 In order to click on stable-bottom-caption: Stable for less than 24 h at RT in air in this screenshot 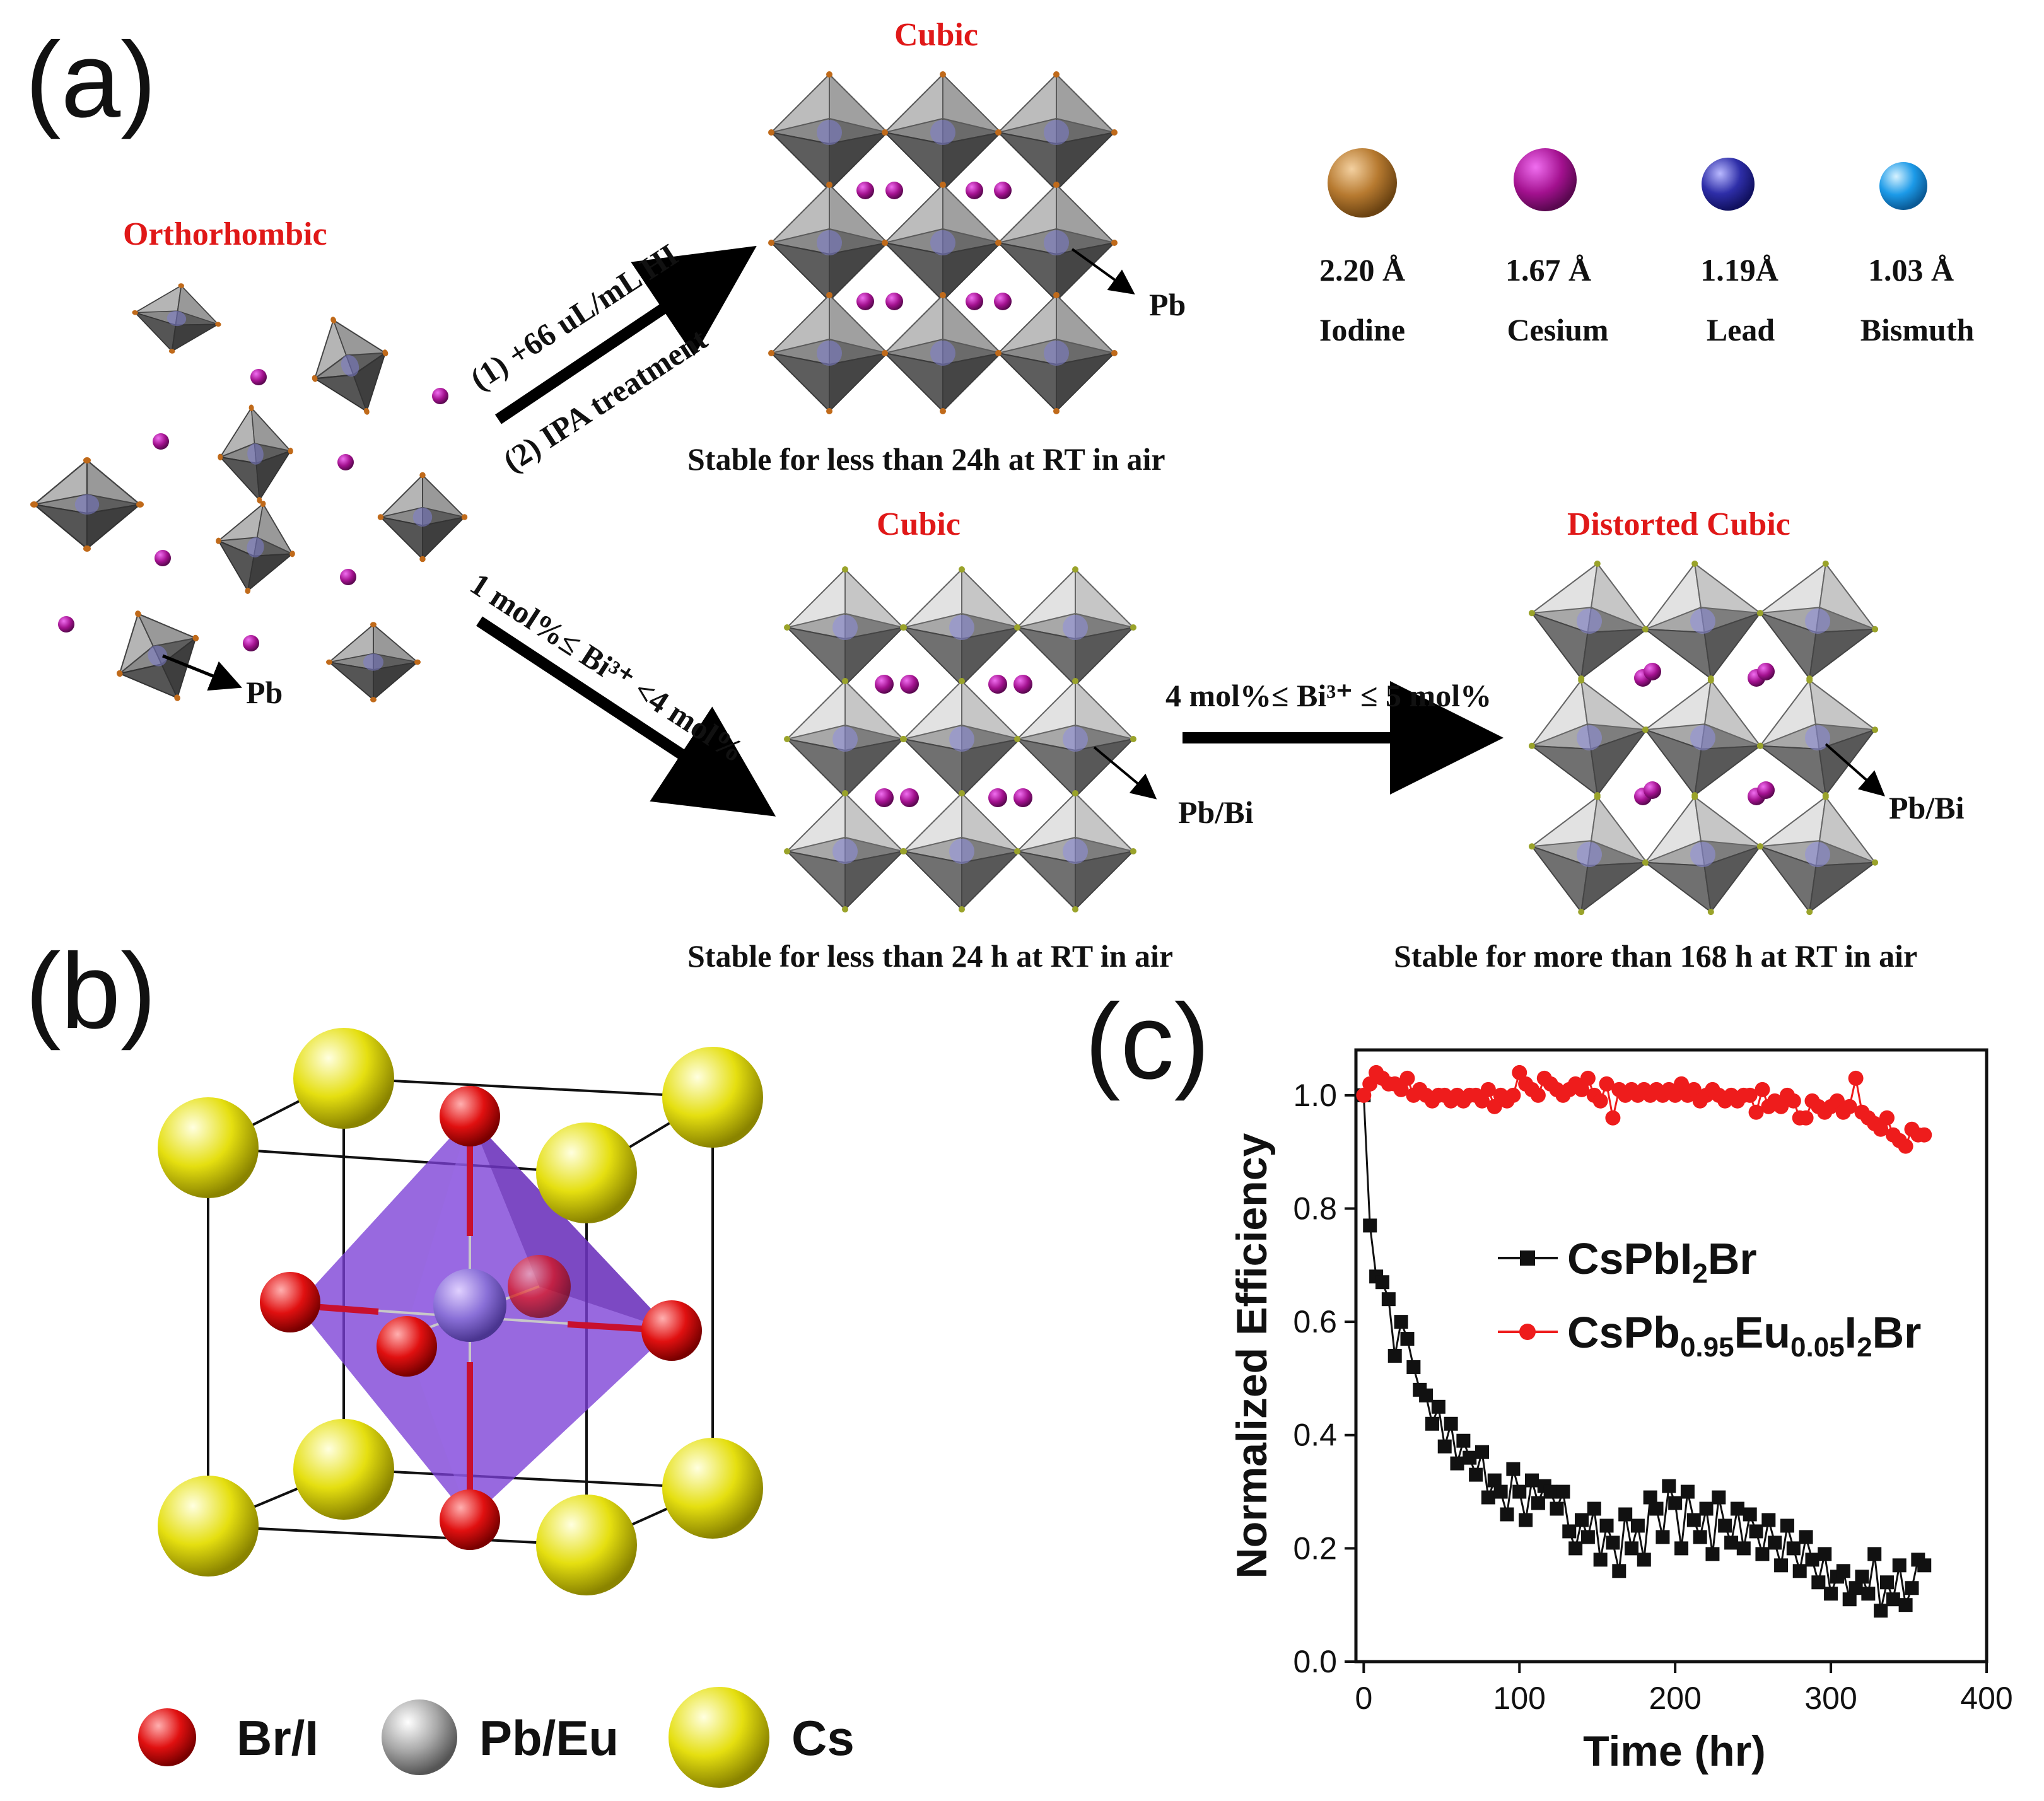, I will do `click(930, 956)`.